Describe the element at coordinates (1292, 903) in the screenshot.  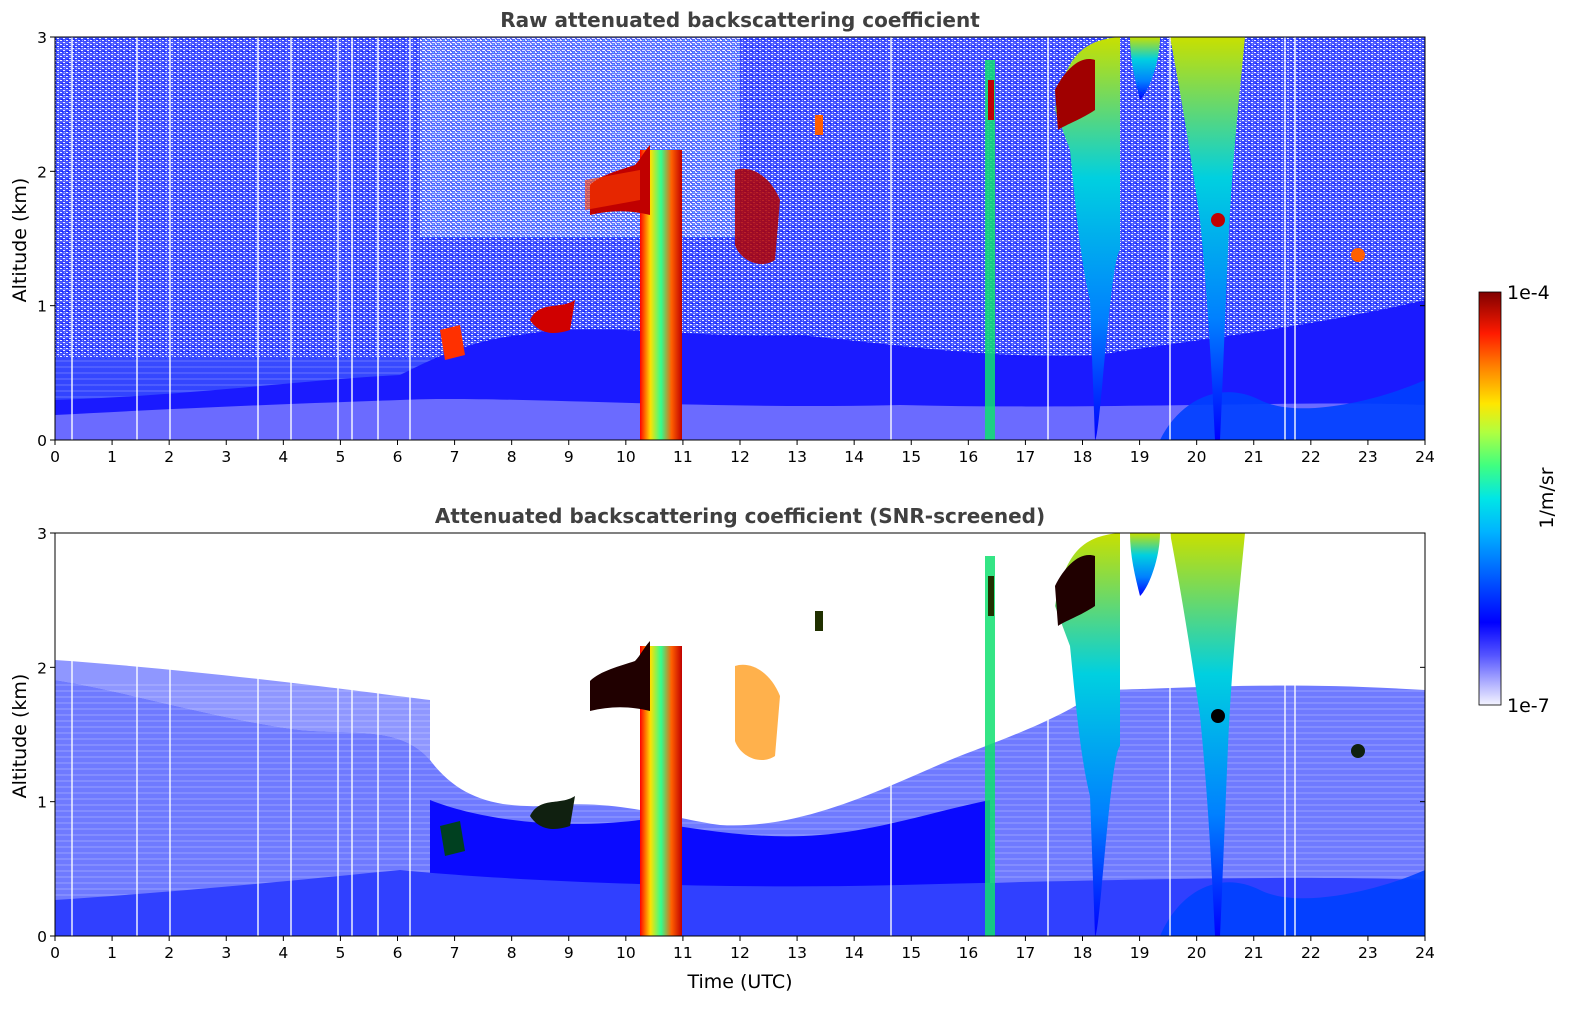
I see `screened-late-boundary-layer` at that location.